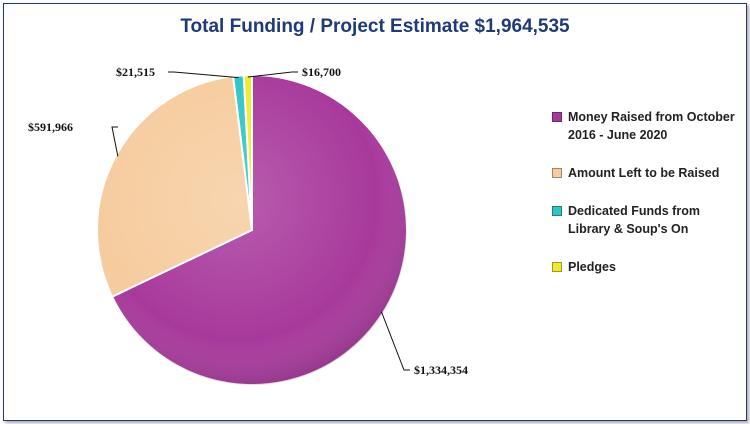 The height and width of the screenshot is (424, 750). I want to click on leader-line-pledges, so click(272, 74).